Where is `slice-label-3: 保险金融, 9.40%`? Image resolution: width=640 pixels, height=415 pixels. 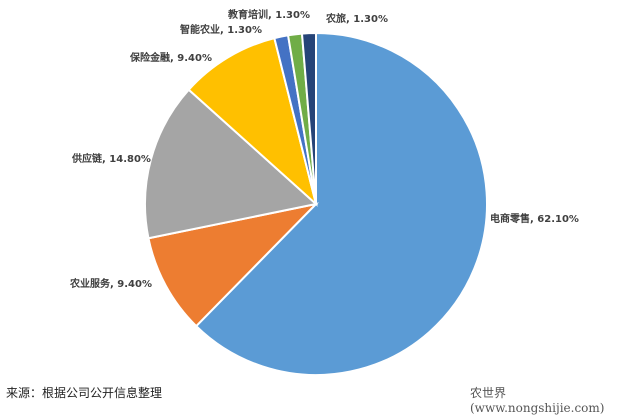
slice-label-3: 保险金融, 9.40% is located at coordinates (170, 57).